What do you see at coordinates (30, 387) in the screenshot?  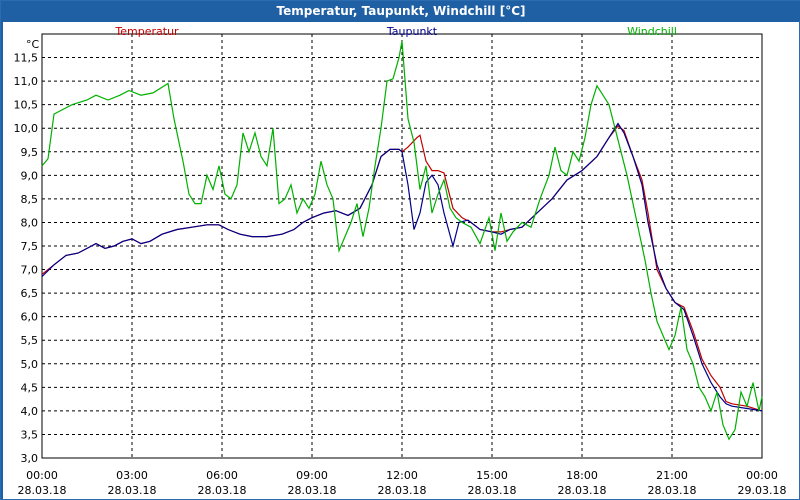 I see `y-tick-label: 4,5` at bounding box center [30, 387].